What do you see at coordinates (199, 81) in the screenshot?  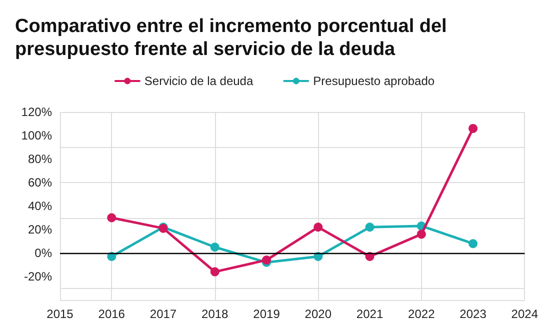 I see `legend-label: Servicio de la deuda` at bounding box center [199, 81].